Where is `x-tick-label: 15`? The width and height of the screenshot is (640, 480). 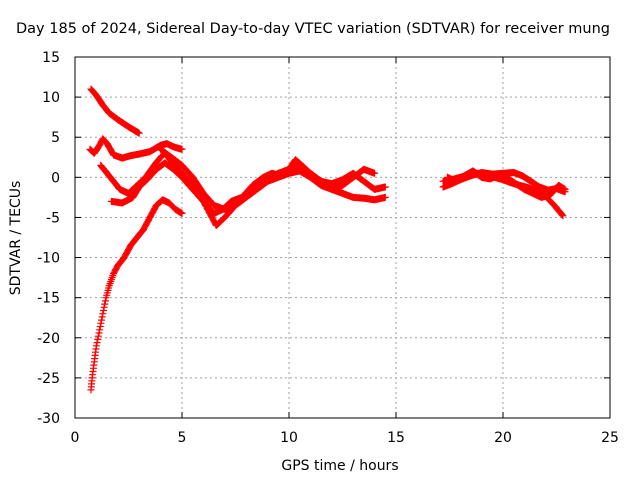 x-tick-label: 15 is located at coordinates (396, 438).